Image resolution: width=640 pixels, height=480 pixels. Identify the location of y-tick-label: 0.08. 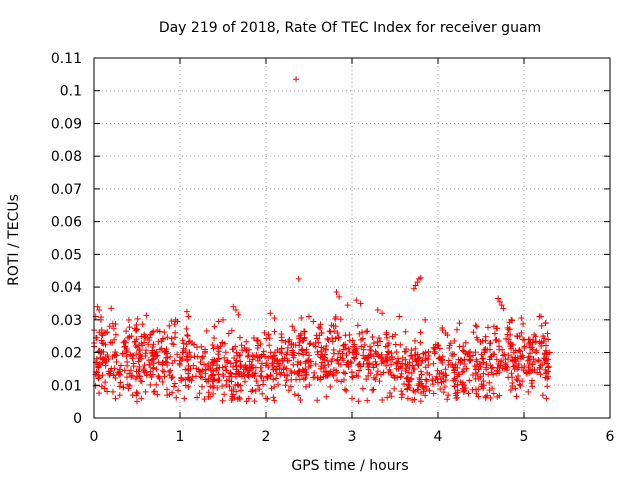
(66, 157).